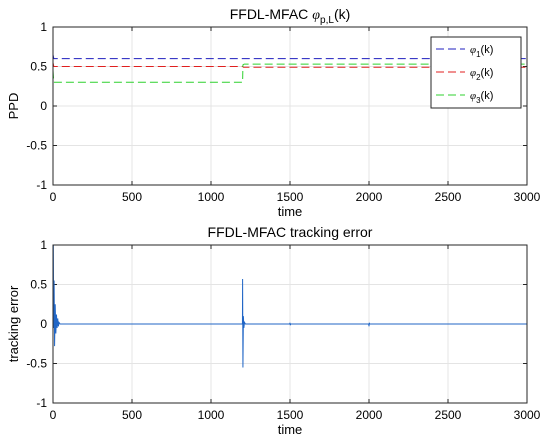 Image resolution: width=550 pixels, height=446 pixels. What do you see at coordinates (13, 106) in the screenshot?
I see `y-axis-label: PPD` at bounding box center [13, 106].